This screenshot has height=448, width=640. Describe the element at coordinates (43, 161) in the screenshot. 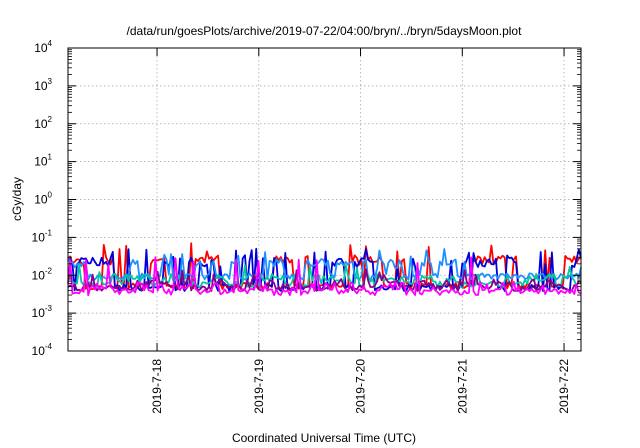

I see `y-tick-label: 10¹` at that location.